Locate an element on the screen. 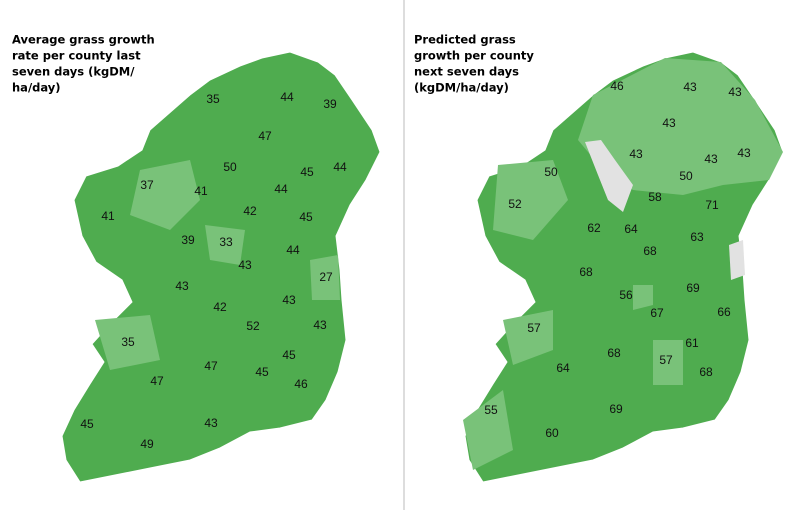  county-value: 49 is located at coordinates (147, 444).